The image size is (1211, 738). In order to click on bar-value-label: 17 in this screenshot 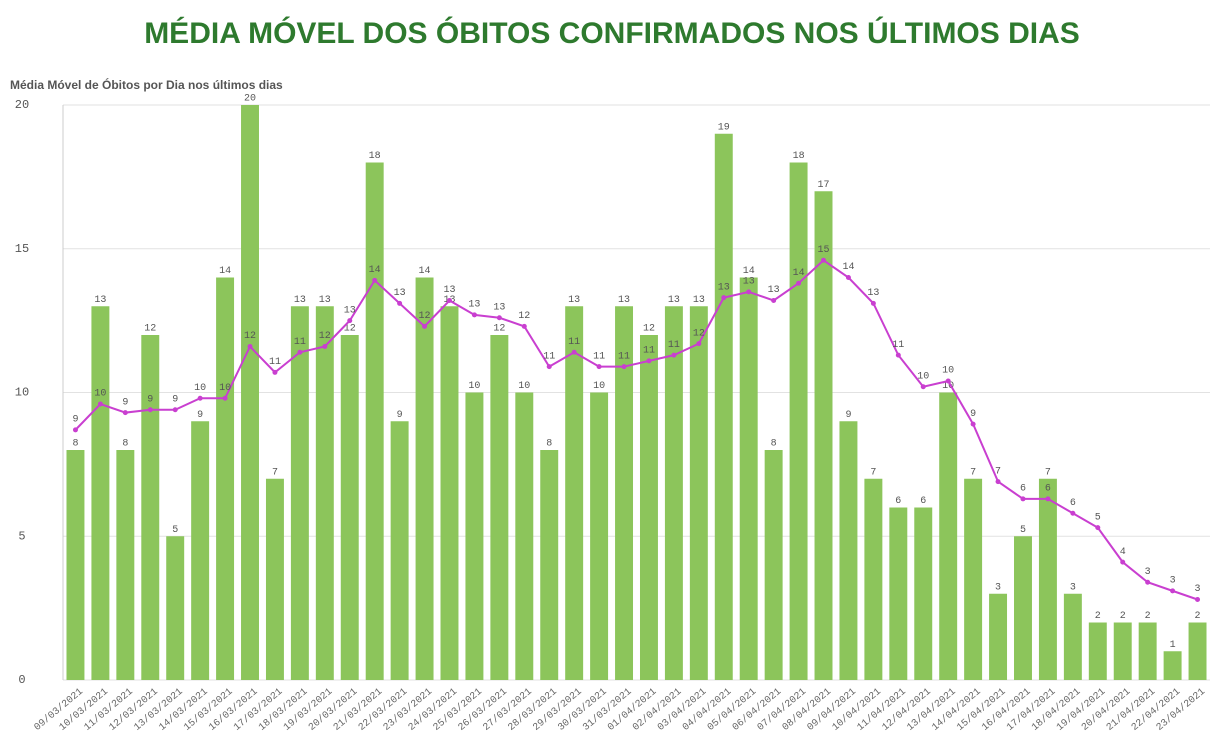, I will do `click(824, 185)`.